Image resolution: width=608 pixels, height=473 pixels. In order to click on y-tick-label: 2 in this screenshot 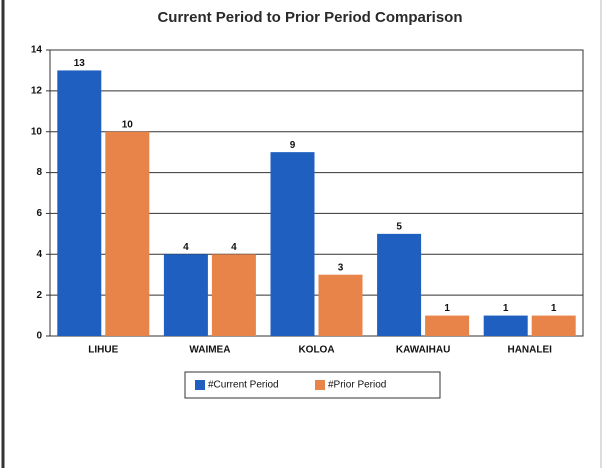, I will do `click(39, 295)`.